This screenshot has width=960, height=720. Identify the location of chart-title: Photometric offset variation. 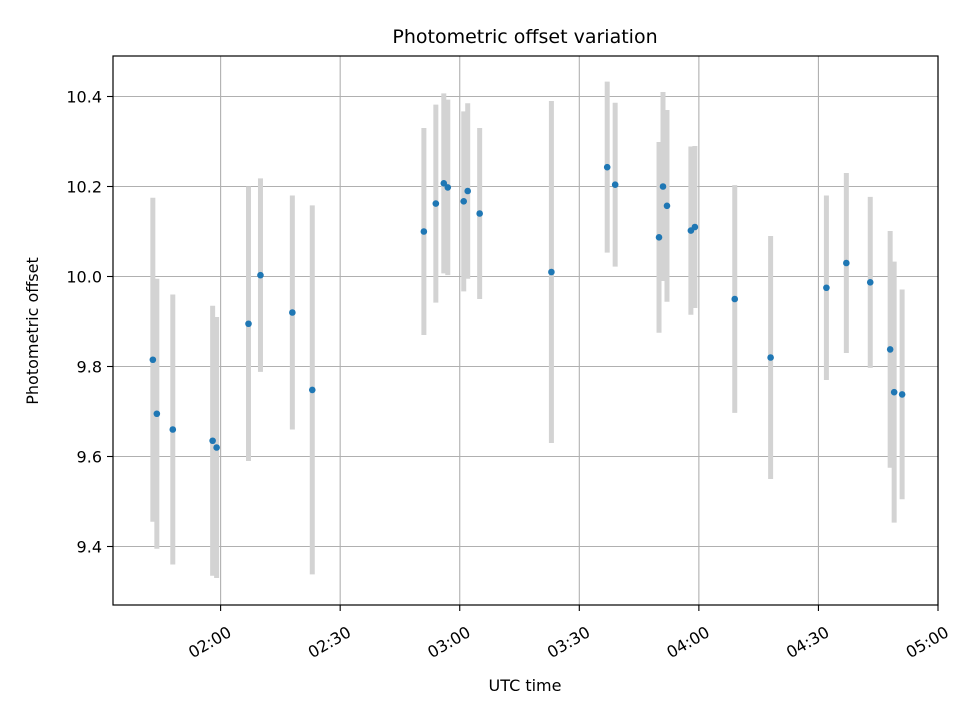
(524, 37).